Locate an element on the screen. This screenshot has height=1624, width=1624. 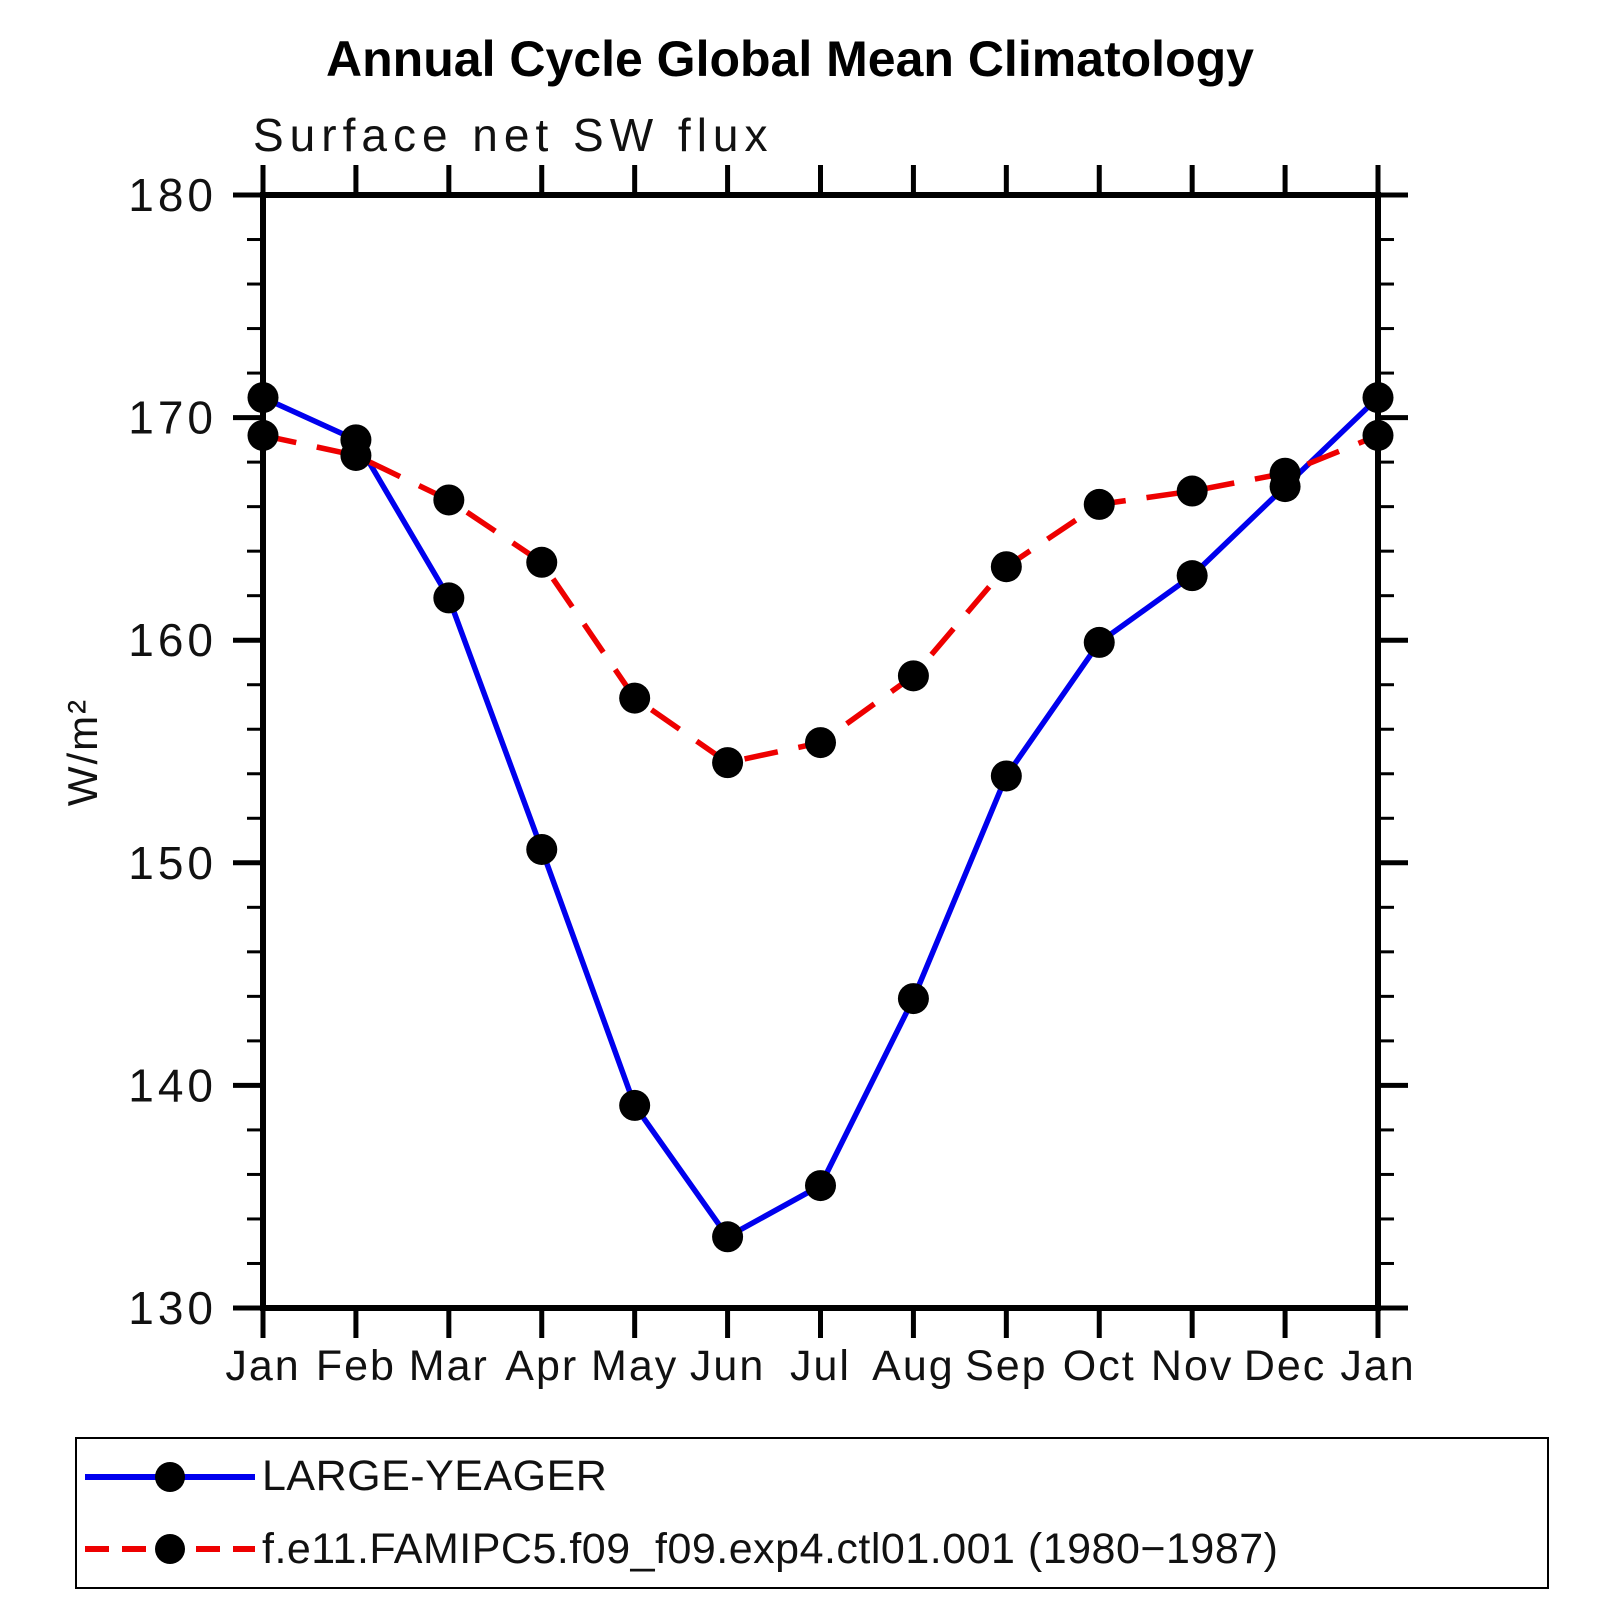
legend-line-sample-solid is located at coordinates (170, 1476).